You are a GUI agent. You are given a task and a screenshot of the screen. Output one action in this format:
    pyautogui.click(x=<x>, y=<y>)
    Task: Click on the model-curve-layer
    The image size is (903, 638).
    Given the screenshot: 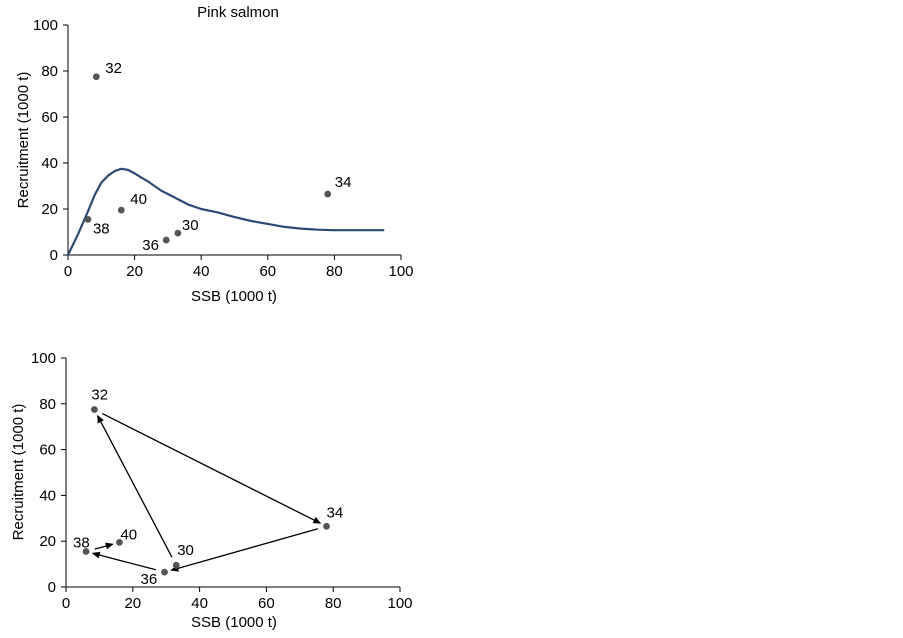 What is the action you would take?
    pyautogui.click(x=226, y=211)
    